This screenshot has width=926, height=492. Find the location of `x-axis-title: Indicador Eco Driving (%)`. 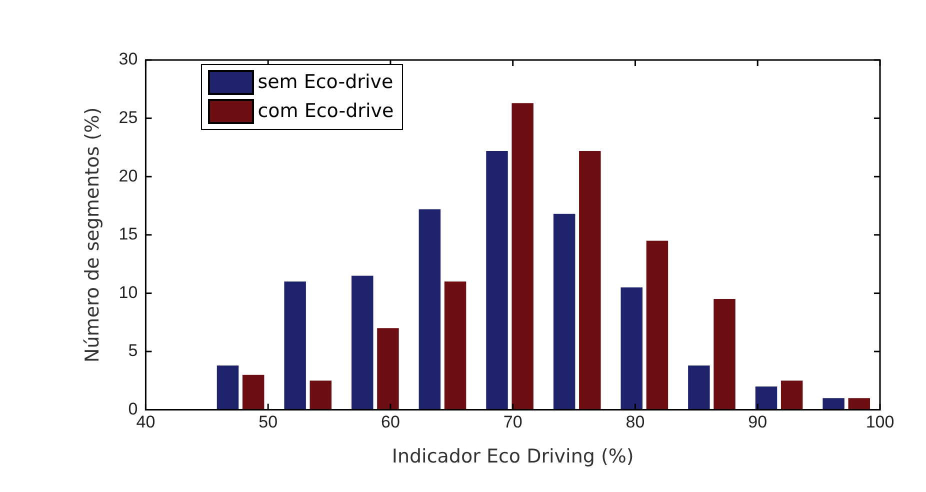

x-axis-title: Indicador Eco Driving (%) is located at coordinates (513, 457).